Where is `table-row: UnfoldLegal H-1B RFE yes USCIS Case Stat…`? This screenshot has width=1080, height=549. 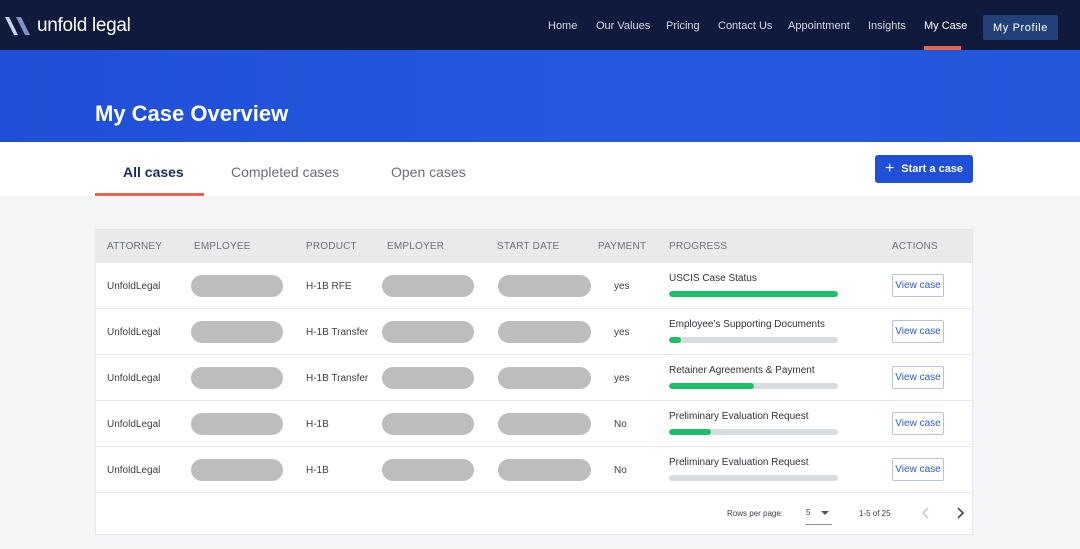 table-row: UnfoldLegal H-1B RFE yes USCIS Case Stat… is located at coordinates (534, 286).